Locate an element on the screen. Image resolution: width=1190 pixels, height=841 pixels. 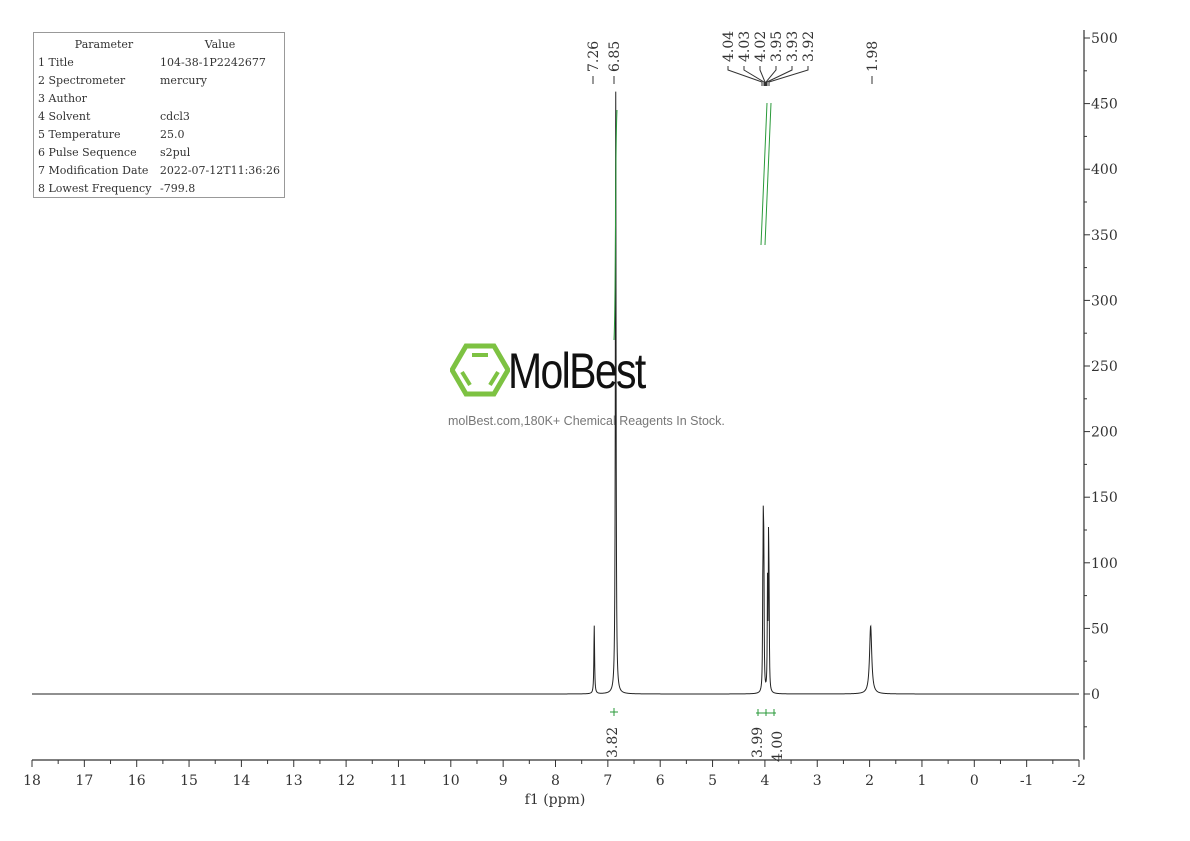
y-tick-label: 400 is located at coordinates (1104, 170).